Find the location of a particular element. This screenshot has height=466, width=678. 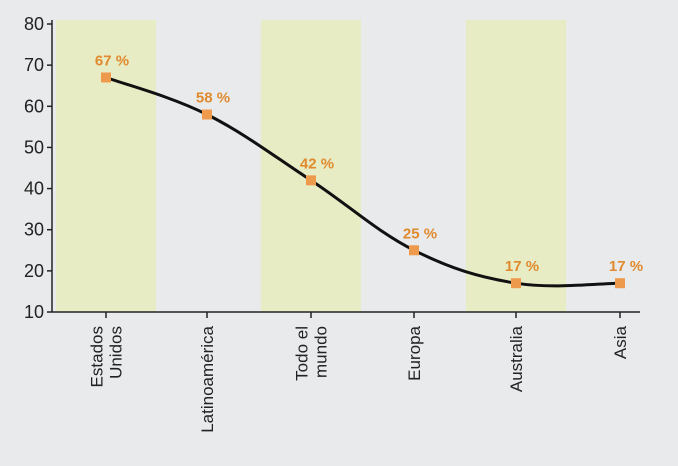

x-category-label: Unidos is located at coordinates (116, 352).